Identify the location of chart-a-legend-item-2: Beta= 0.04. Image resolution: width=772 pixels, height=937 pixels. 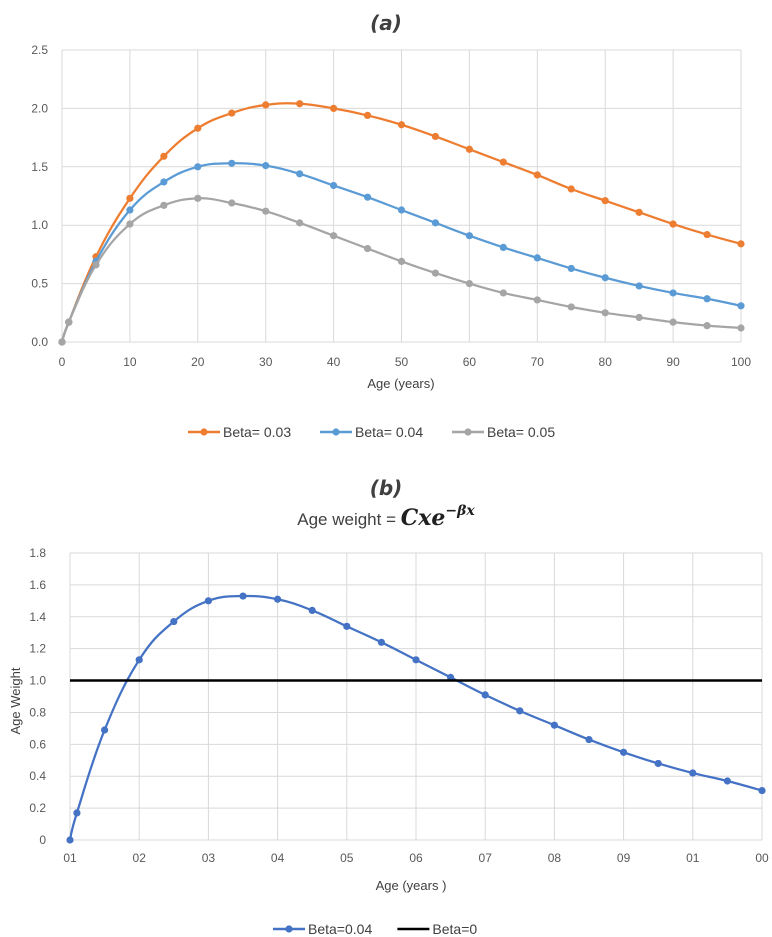
(371, 432).